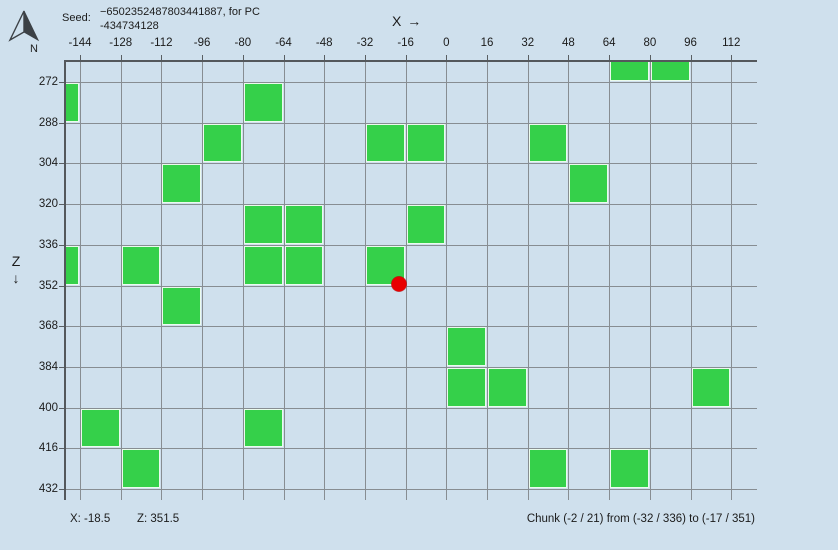  Describe the element at coordinates (161, 43) in the screenshot. I see `x-axis-tick-label: -112` at that location.